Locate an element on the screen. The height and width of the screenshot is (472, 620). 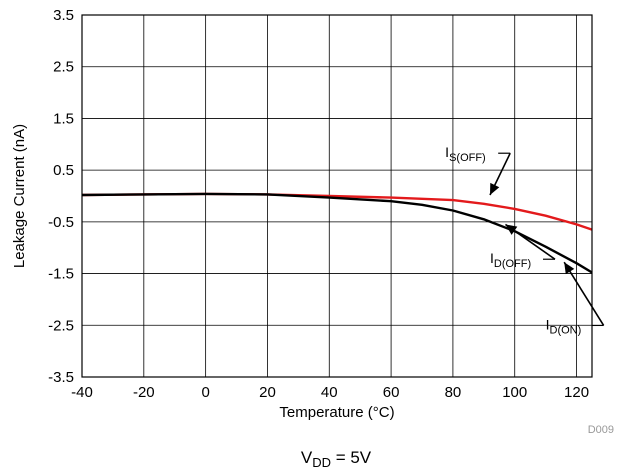
annotation-sub: D(ON) is located at coordinates (566, 330).